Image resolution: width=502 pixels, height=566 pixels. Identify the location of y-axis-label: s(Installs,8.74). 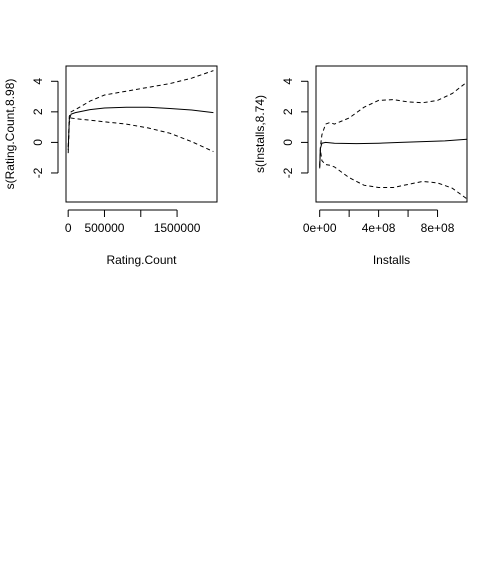
(260, 134).